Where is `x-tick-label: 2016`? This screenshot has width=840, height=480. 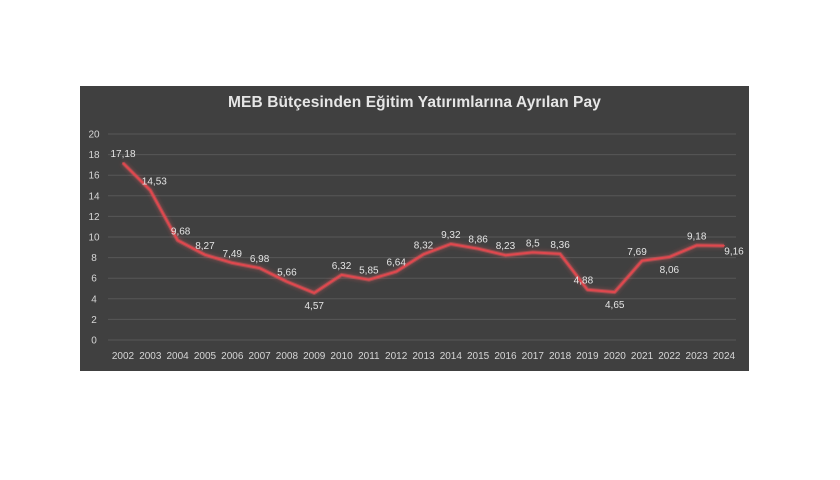
x-tick-label: 2016 is located at coordinates (505, 356).